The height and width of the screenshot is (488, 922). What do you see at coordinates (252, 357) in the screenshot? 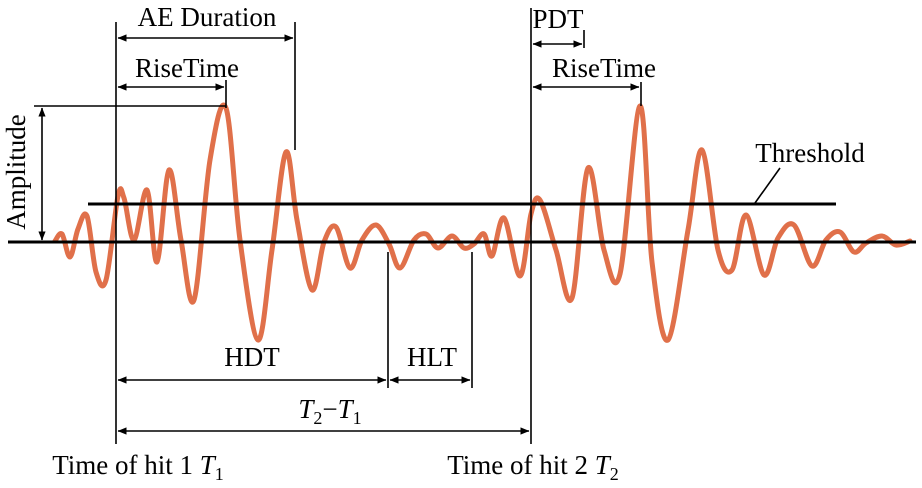
I see `hdt-label: HDT` at bounding box center [252, 357].